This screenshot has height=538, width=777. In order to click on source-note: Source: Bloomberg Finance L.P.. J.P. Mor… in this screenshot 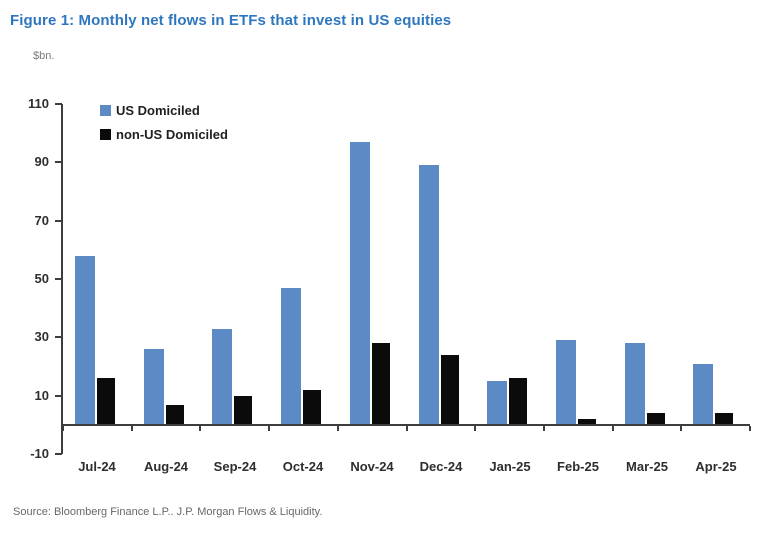, I will do `click(168, 512)`.